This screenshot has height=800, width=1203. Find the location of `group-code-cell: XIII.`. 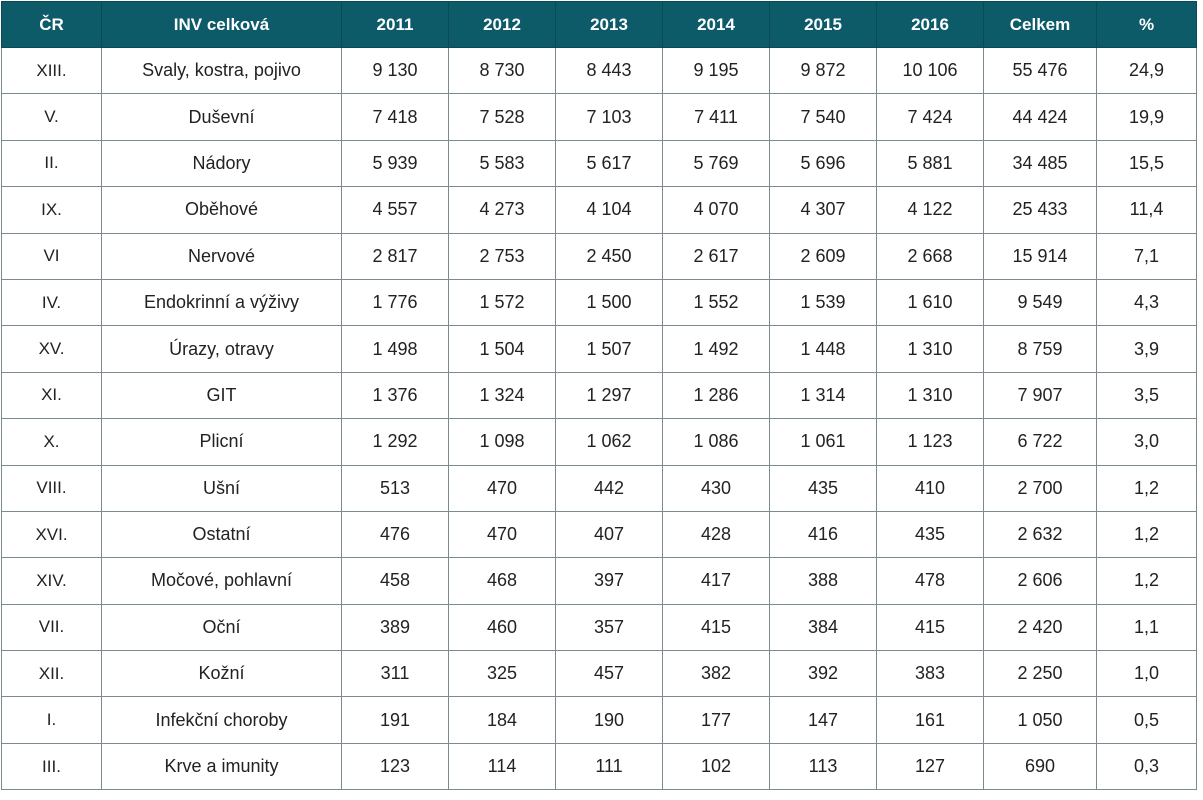

group-code-cell: XIII. is located at coordinates (51, 70).